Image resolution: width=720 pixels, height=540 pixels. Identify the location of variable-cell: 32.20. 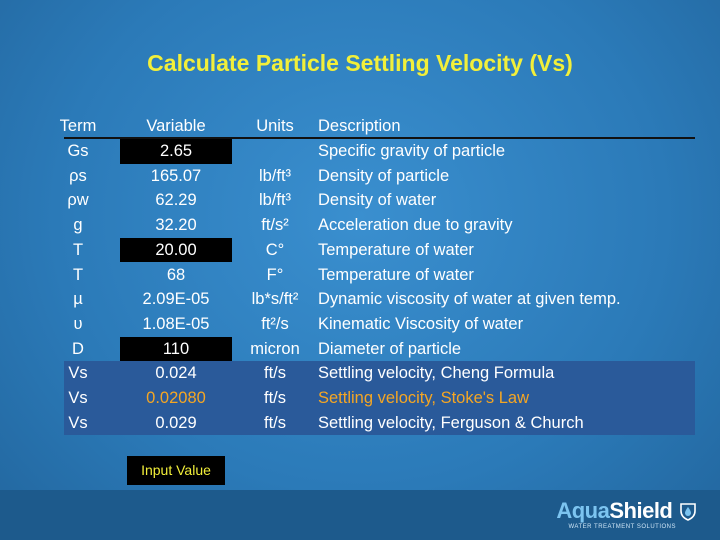
(176, 225).